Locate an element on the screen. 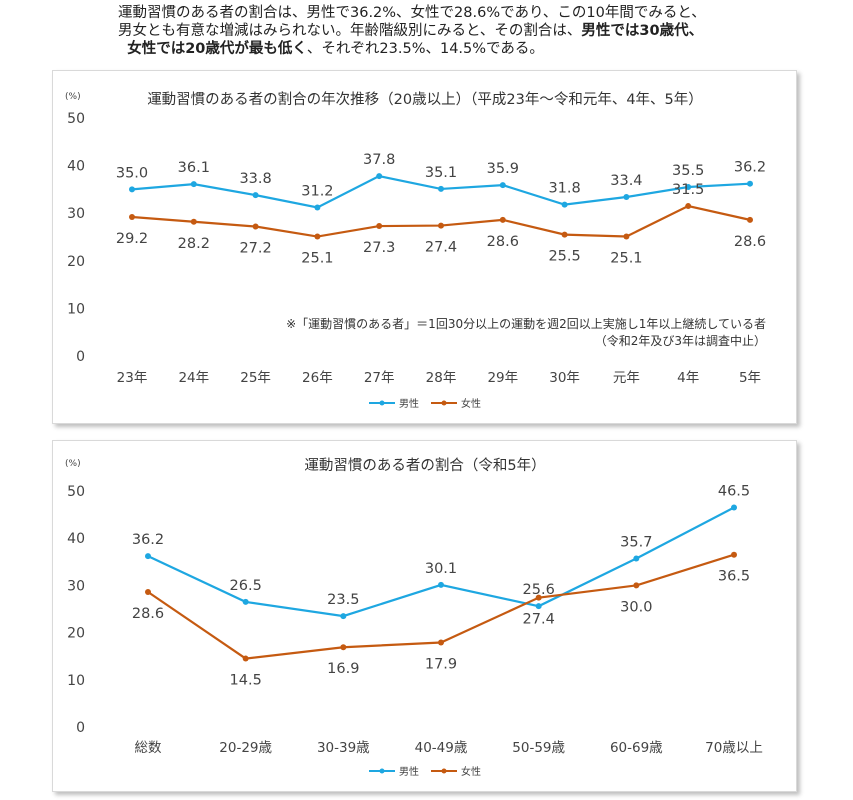 The image size is (853, 800). trend-y-tick: 30 is located at coordinates (76, 214).